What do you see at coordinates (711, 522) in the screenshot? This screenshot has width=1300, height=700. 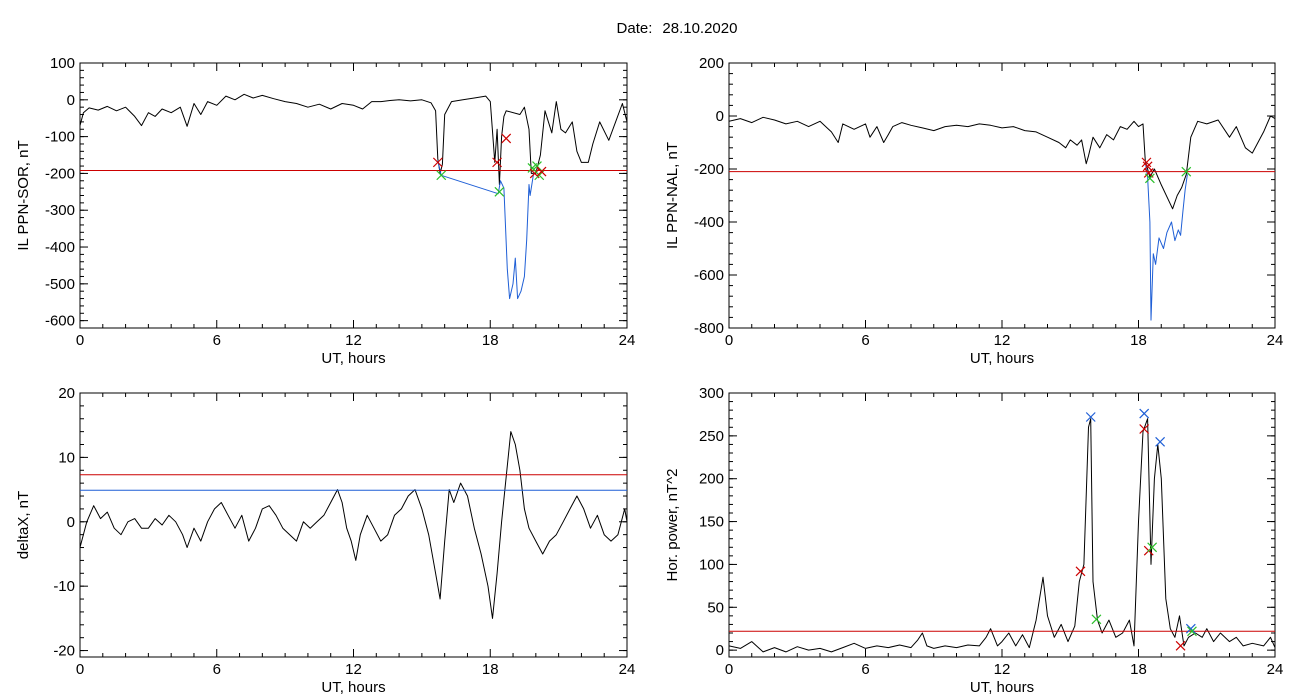 I see `y-tick-label: 150` at bounding box center [711, 522].